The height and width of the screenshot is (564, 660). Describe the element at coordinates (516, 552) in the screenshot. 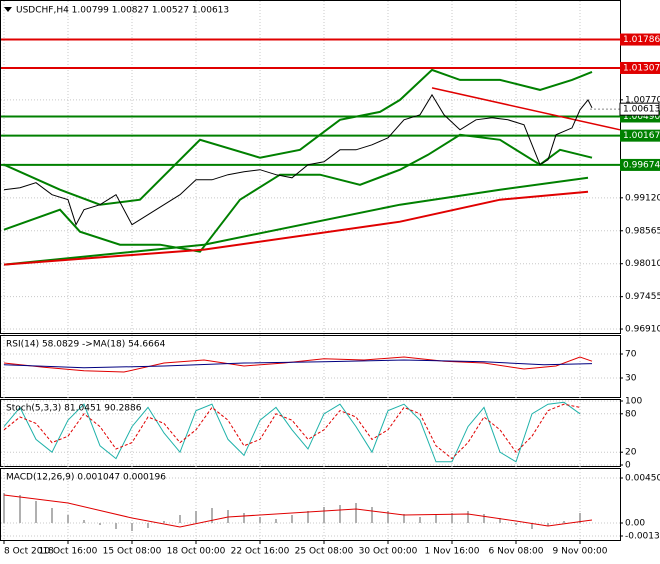

I see `x-tick-label: 6 Nov 08:00` at that location.